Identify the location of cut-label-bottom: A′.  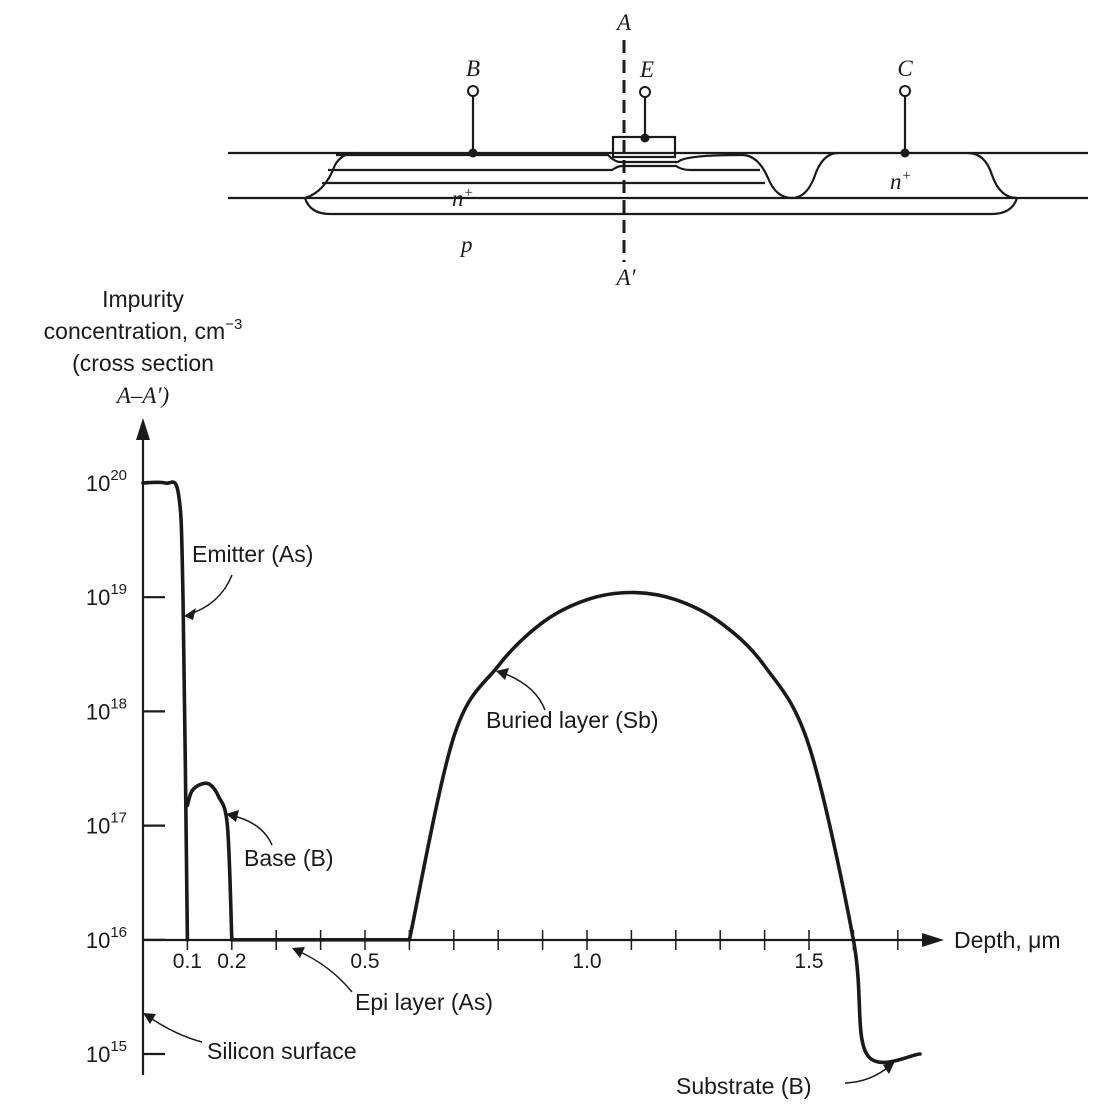
(625, 277).